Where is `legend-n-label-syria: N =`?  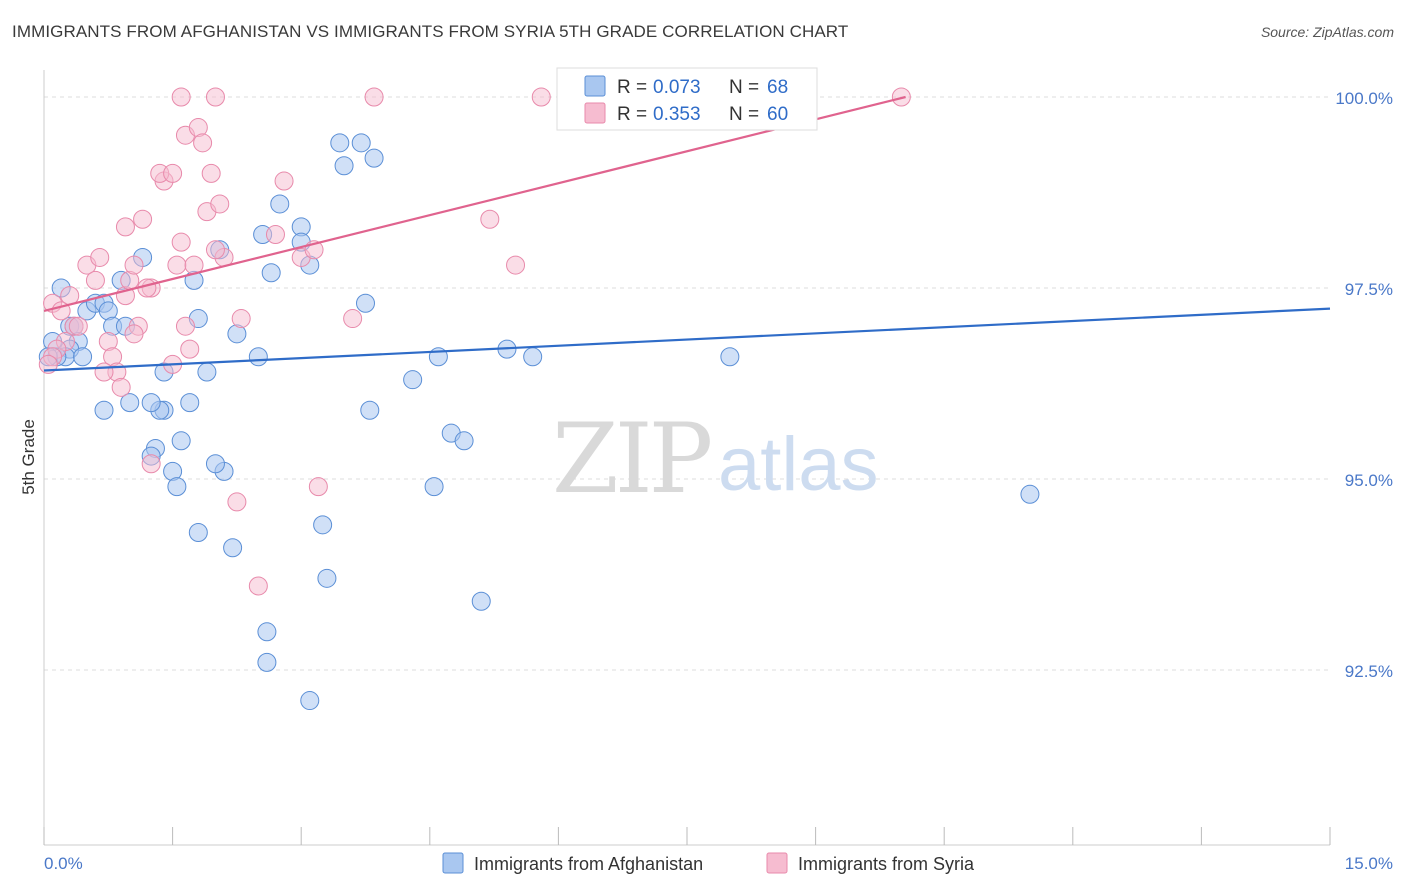 legend-n-label-syria: N = is located at coordinates (744, 114).